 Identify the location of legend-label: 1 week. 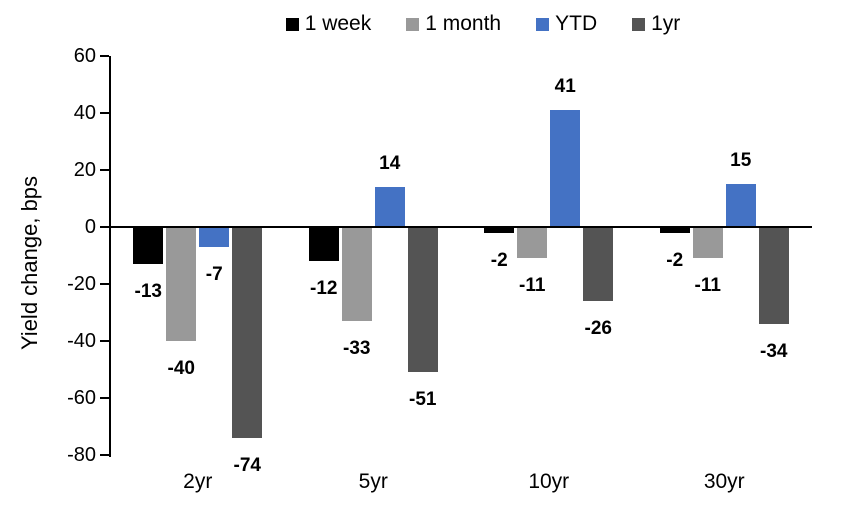
(338, 23).